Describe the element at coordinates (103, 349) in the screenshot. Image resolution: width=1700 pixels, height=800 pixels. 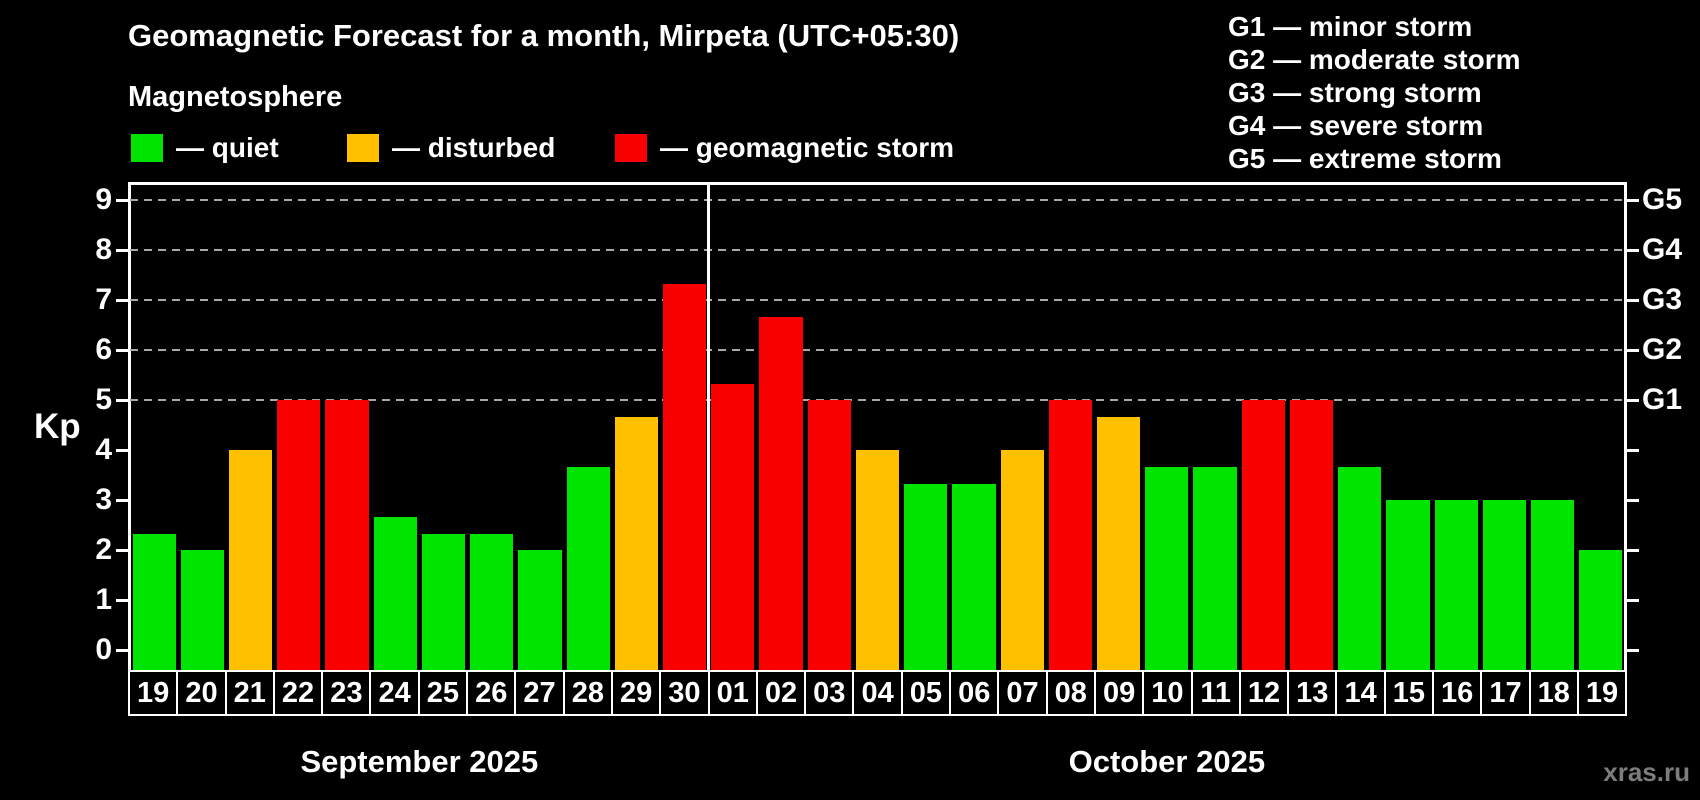
I see `y-tick-label-6: 6` at that location.